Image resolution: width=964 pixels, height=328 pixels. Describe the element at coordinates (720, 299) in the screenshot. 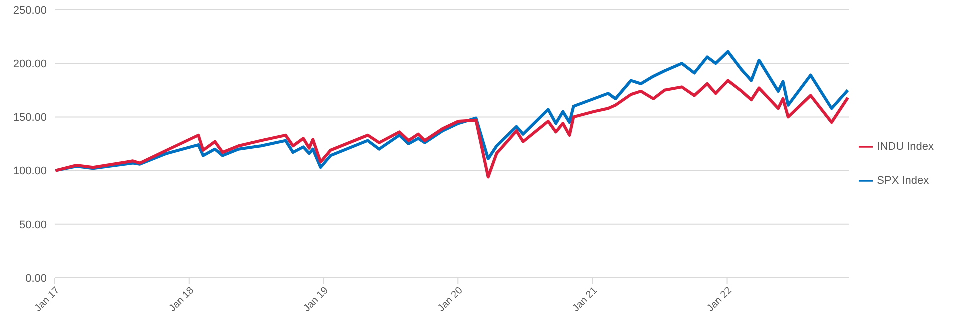

I see `x-tick-label: Jan 22` at that location.